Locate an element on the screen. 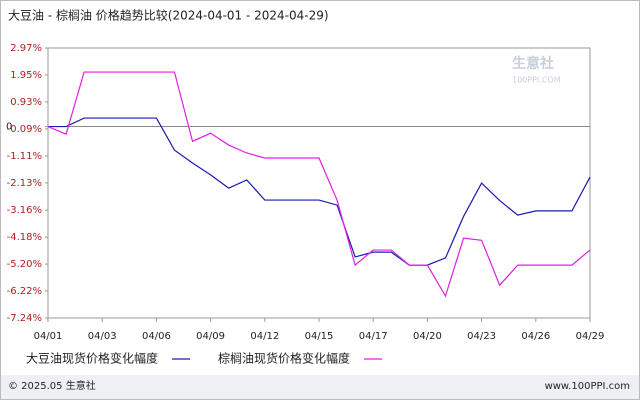 The width and height of the screenshot is (640, 404). y-tick-label: -6.22% is located at coordinates (24, 291).